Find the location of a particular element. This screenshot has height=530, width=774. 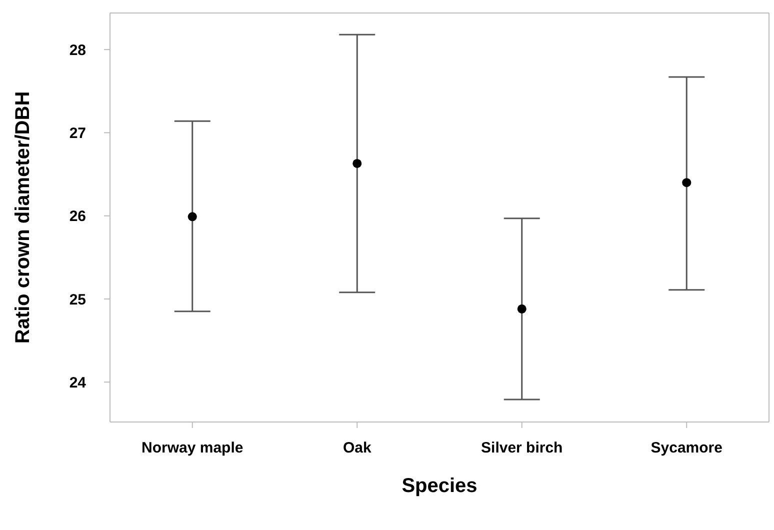

x-tick-label: Oak is located at coordinates (357, 448).